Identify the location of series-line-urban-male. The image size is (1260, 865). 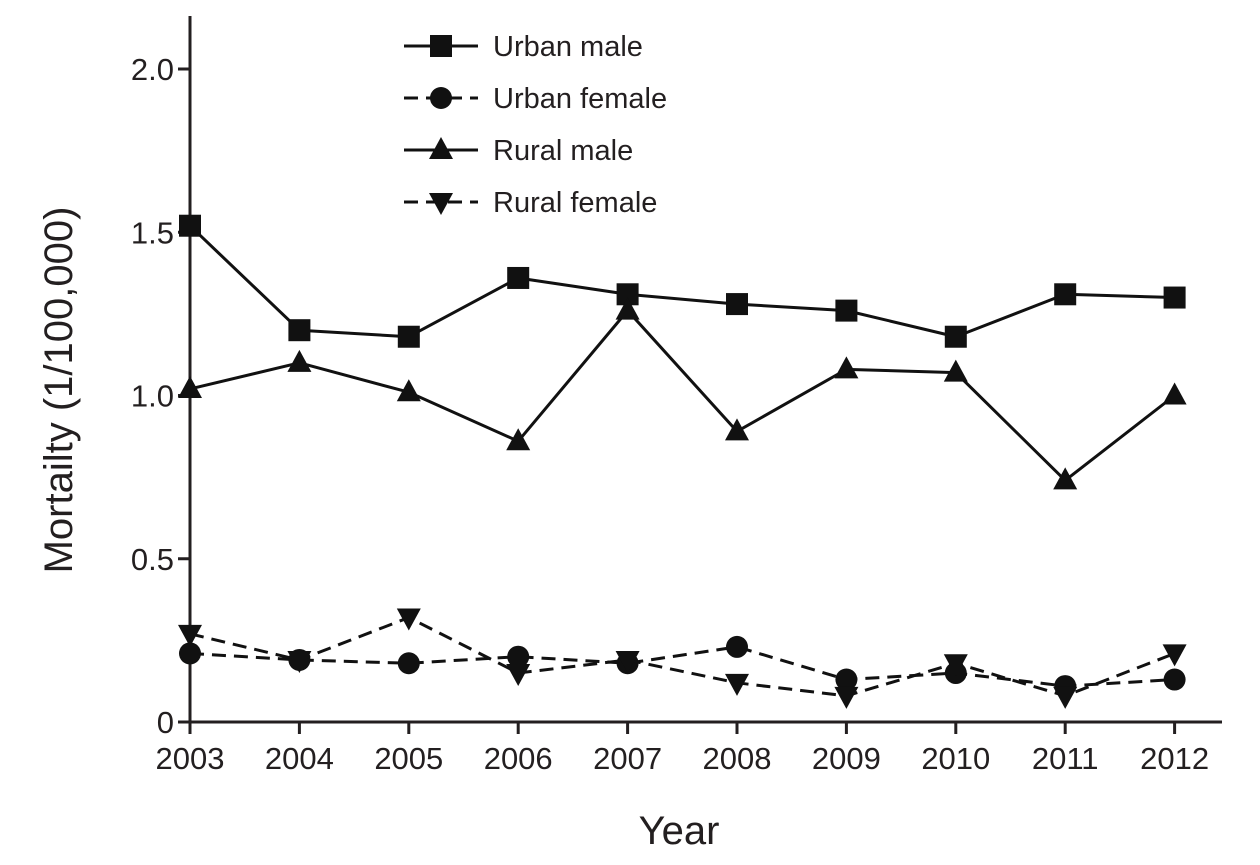
(681, 281).